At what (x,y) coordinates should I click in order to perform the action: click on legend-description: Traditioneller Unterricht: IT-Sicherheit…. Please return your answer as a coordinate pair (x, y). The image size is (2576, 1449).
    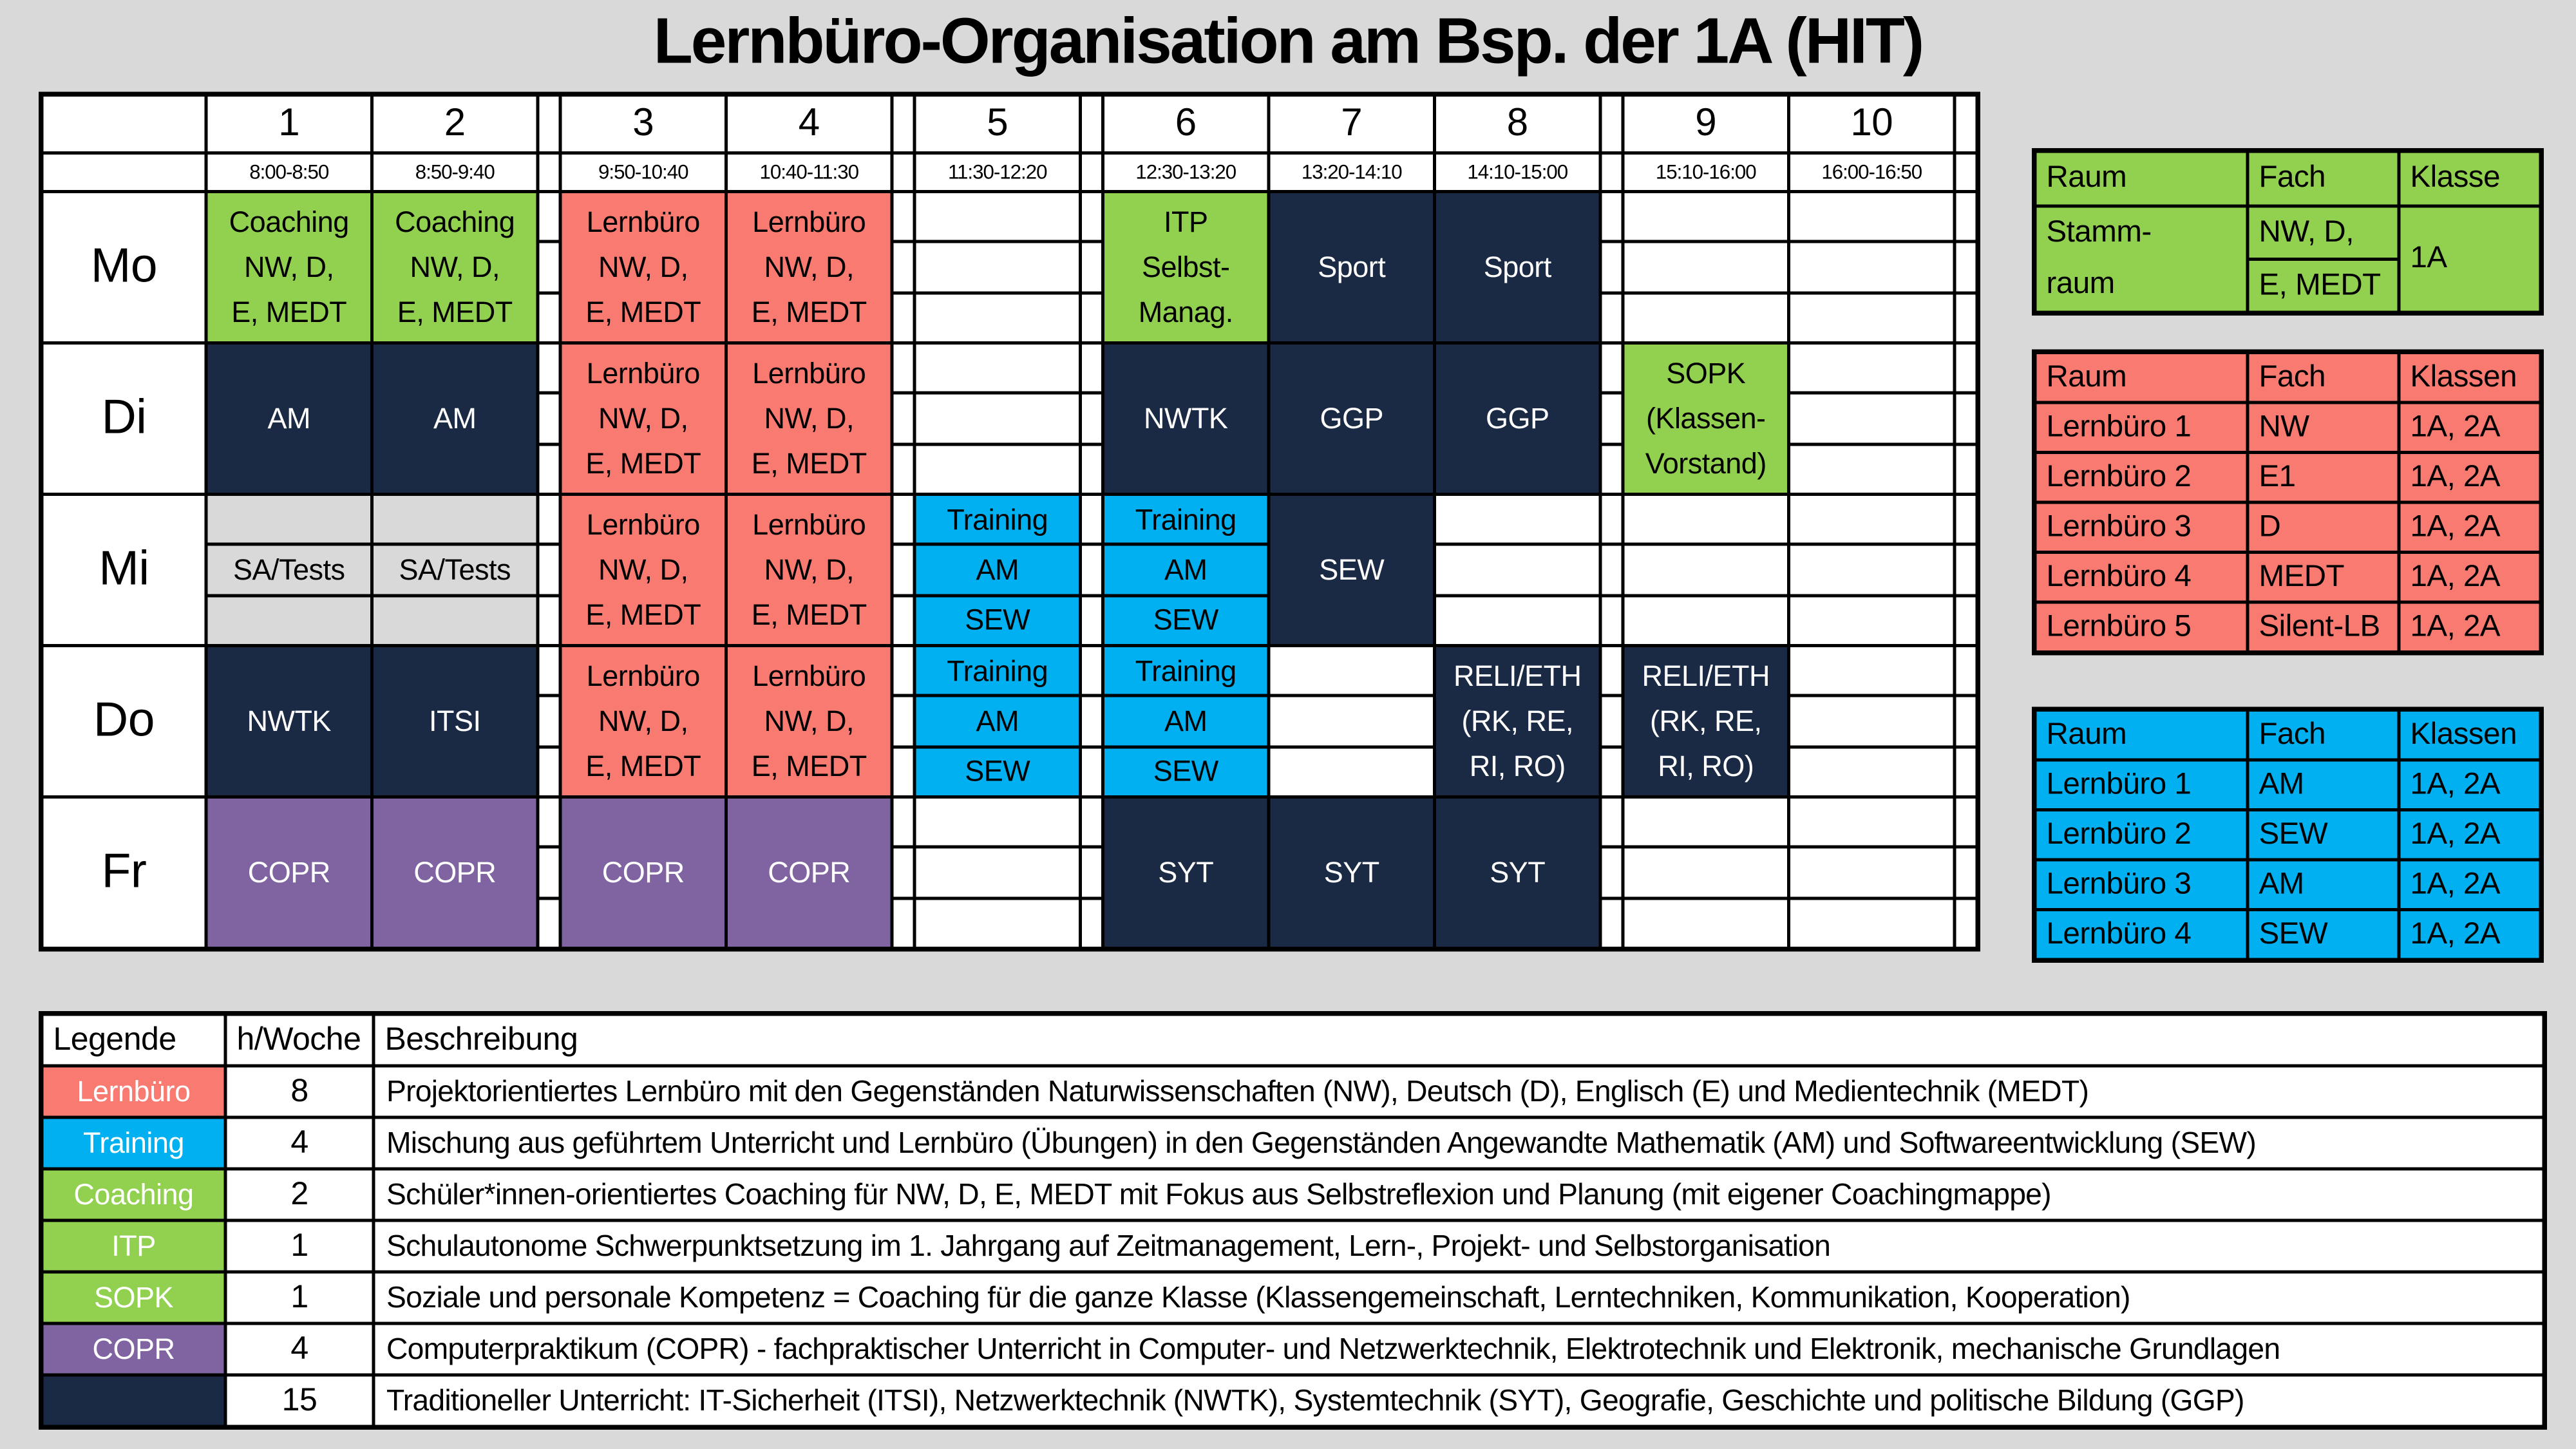
    Looking at the image, I should click on (1459, 1401).